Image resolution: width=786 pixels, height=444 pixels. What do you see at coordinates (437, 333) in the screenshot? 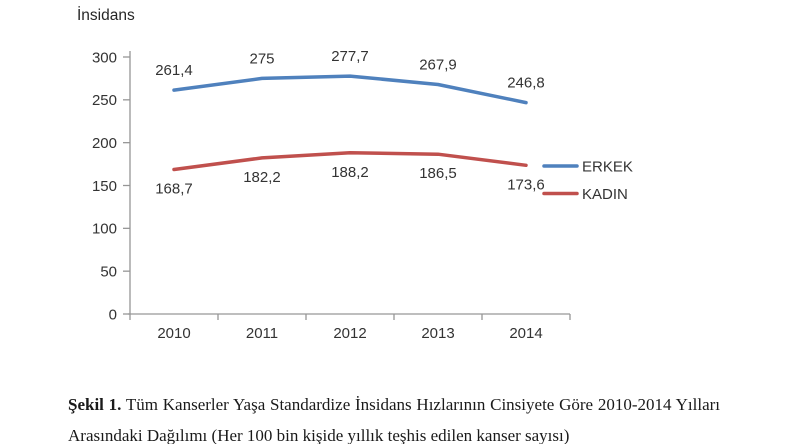
I see `x-tick-label: 2013` at bounding box center [437, 333].